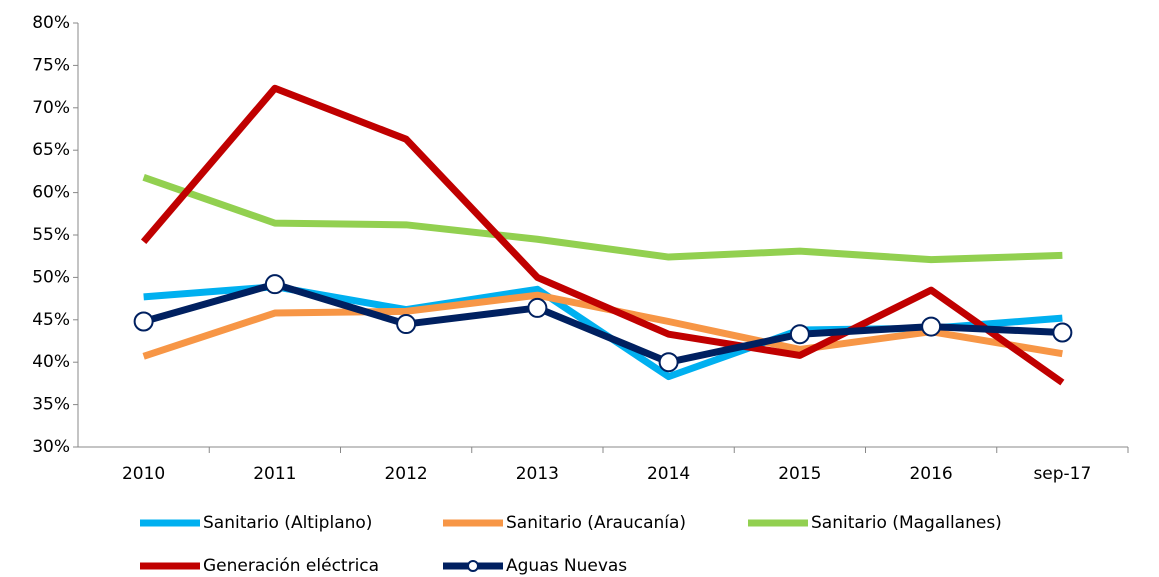 This screenshot has width=1159, height=577. Describe the element at coordinates (566, 566) in the screenshot. I see `legend-label: Aguas Nuevas` at that location.